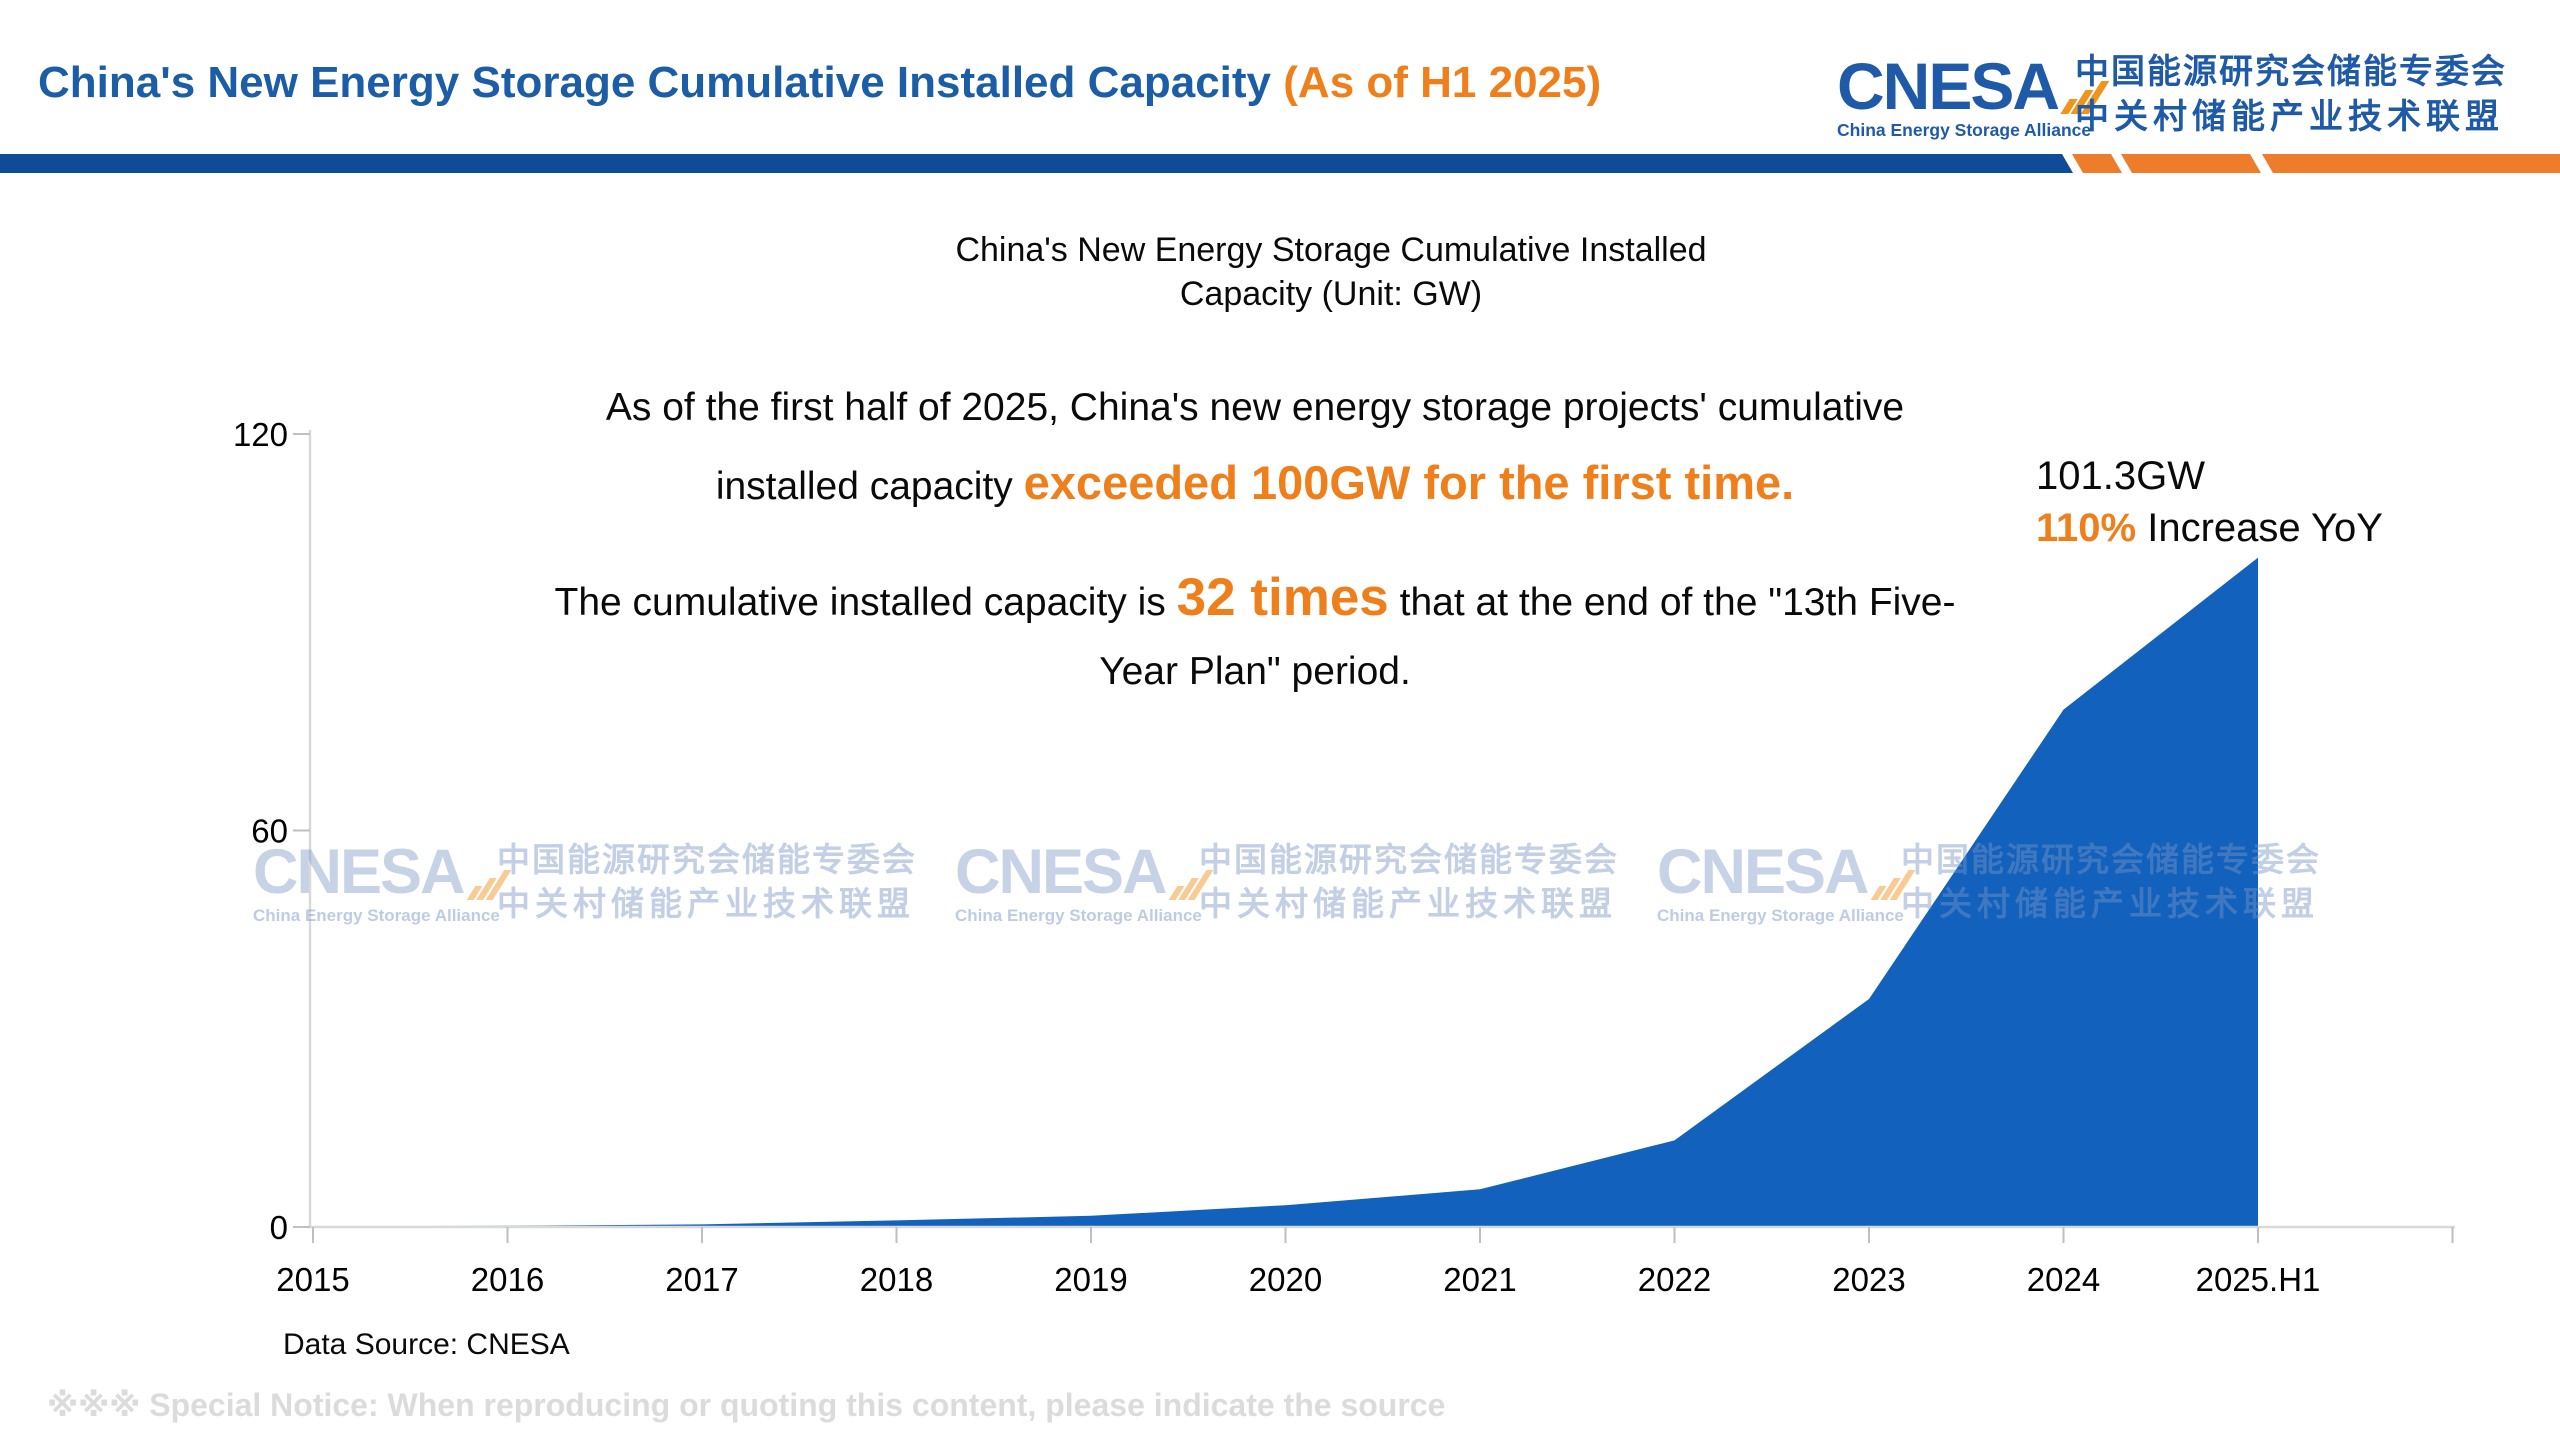 Image resolution: width=2560 pixels, height=1440 pixels. I want to click on peak-value: 101.3GW, so click(2120, 476).